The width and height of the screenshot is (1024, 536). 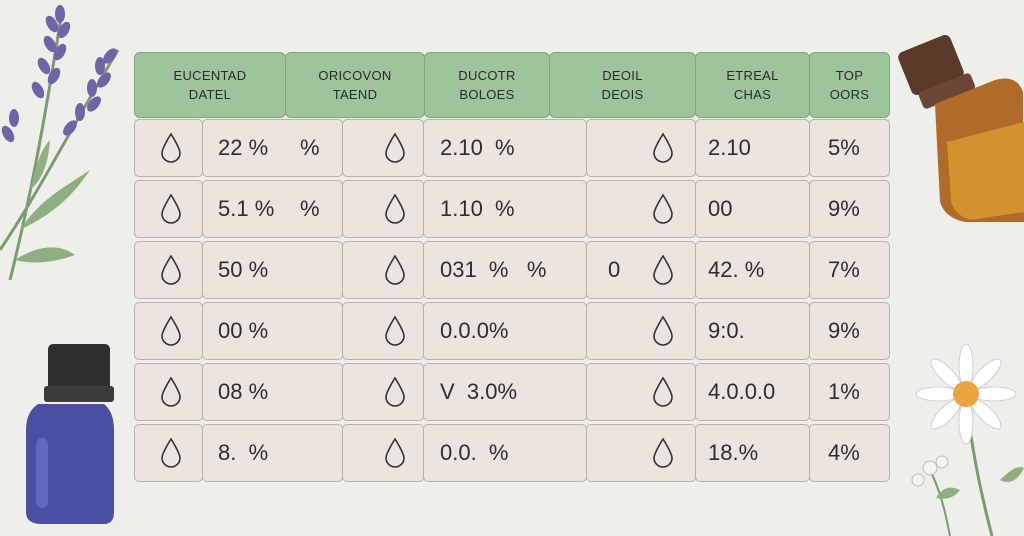 What do you see at coordinates (726, 330) in the screenshot?
I see `cell-value: 9:0.` at bounding box center [726, 330].